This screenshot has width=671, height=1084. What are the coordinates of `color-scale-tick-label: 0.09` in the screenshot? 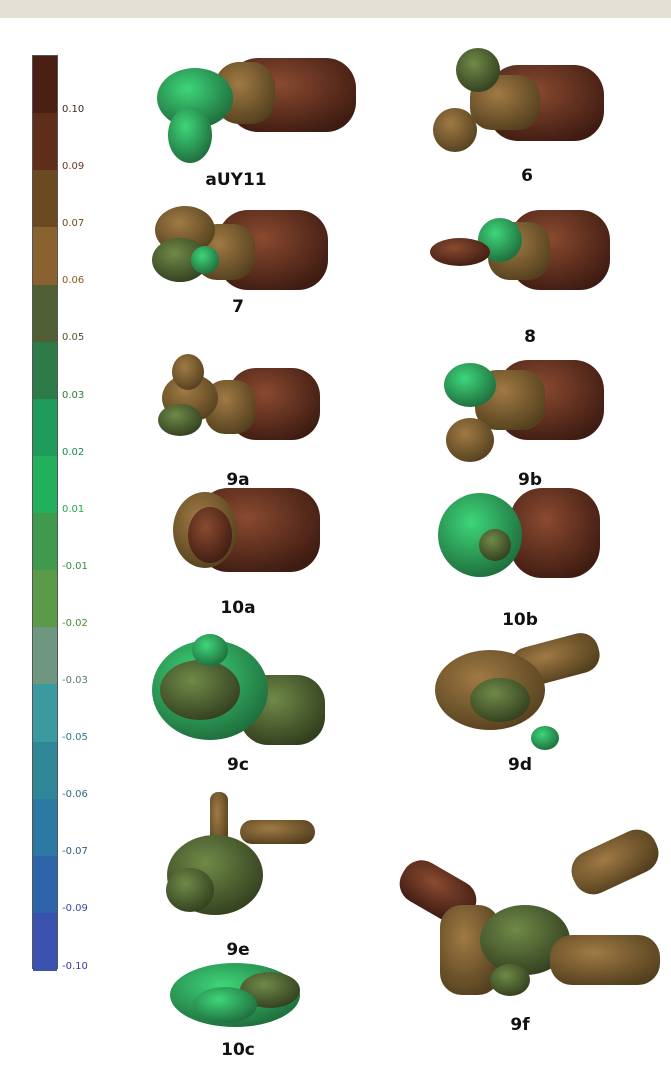 It's located at (73, 167).